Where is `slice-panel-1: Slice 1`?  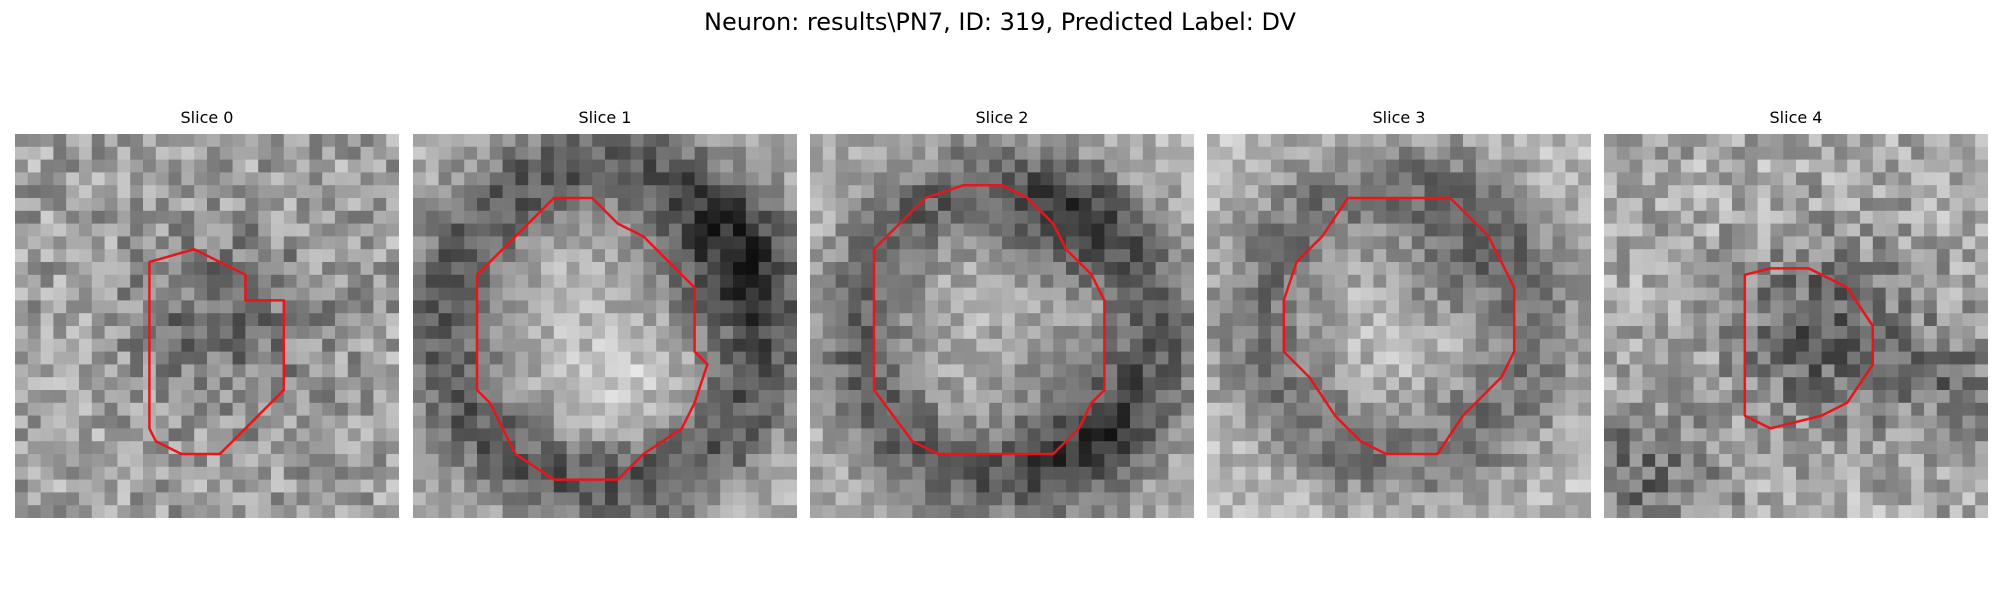
slice-panel-1: Slice 1 is located at coordinates (605, 313).